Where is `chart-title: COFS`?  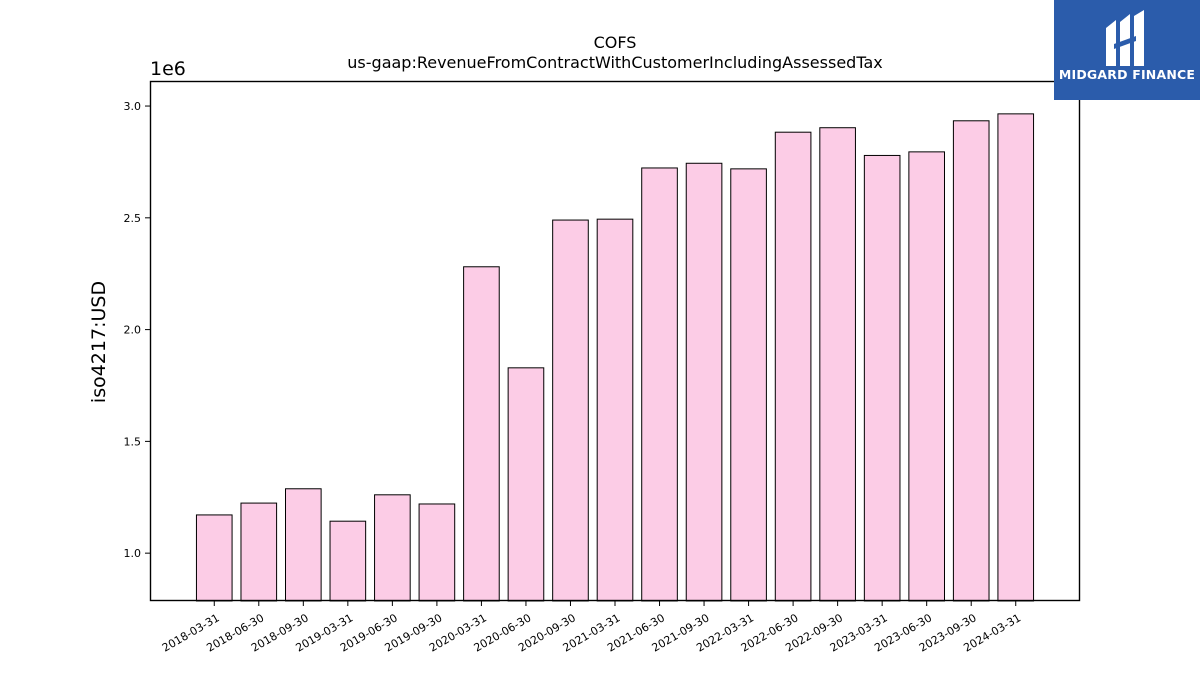
chart-title: COFS is located at coordinates (615, 42).